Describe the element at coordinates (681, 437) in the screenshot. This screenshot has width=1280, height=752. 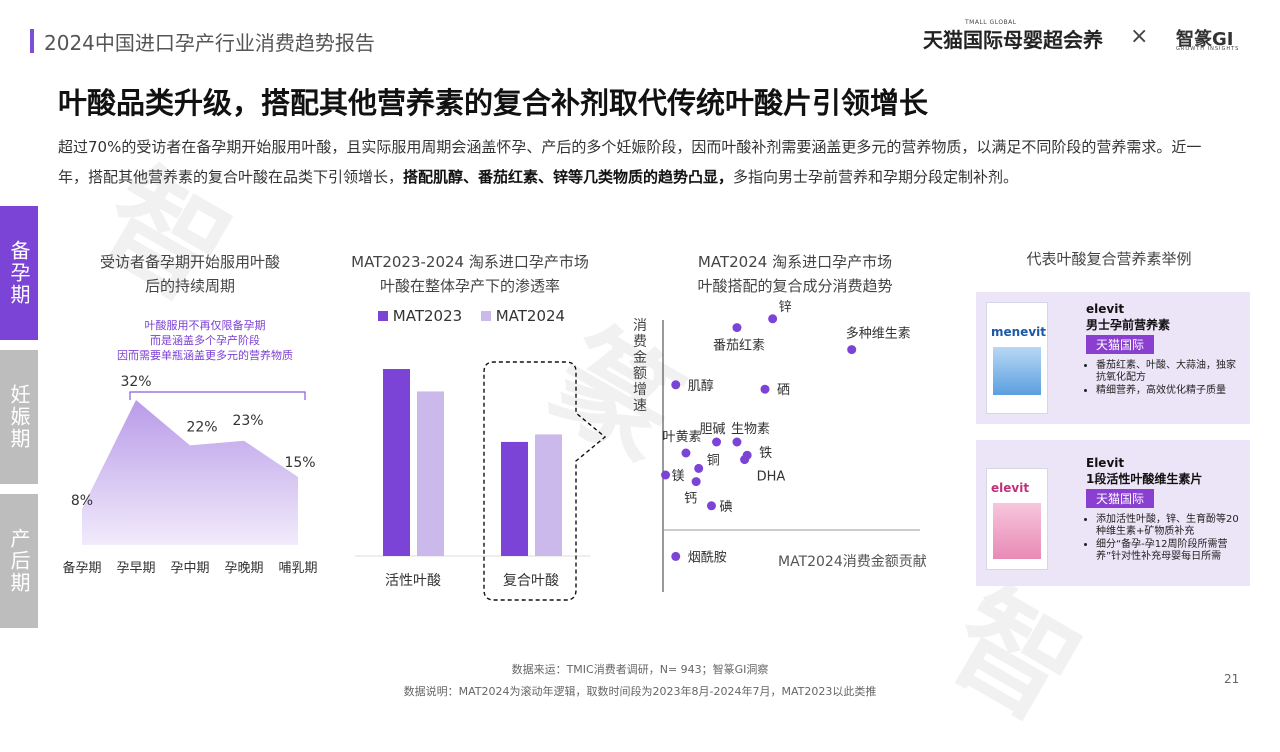
I see `scatter-point-label: 叶黄素` at that location.